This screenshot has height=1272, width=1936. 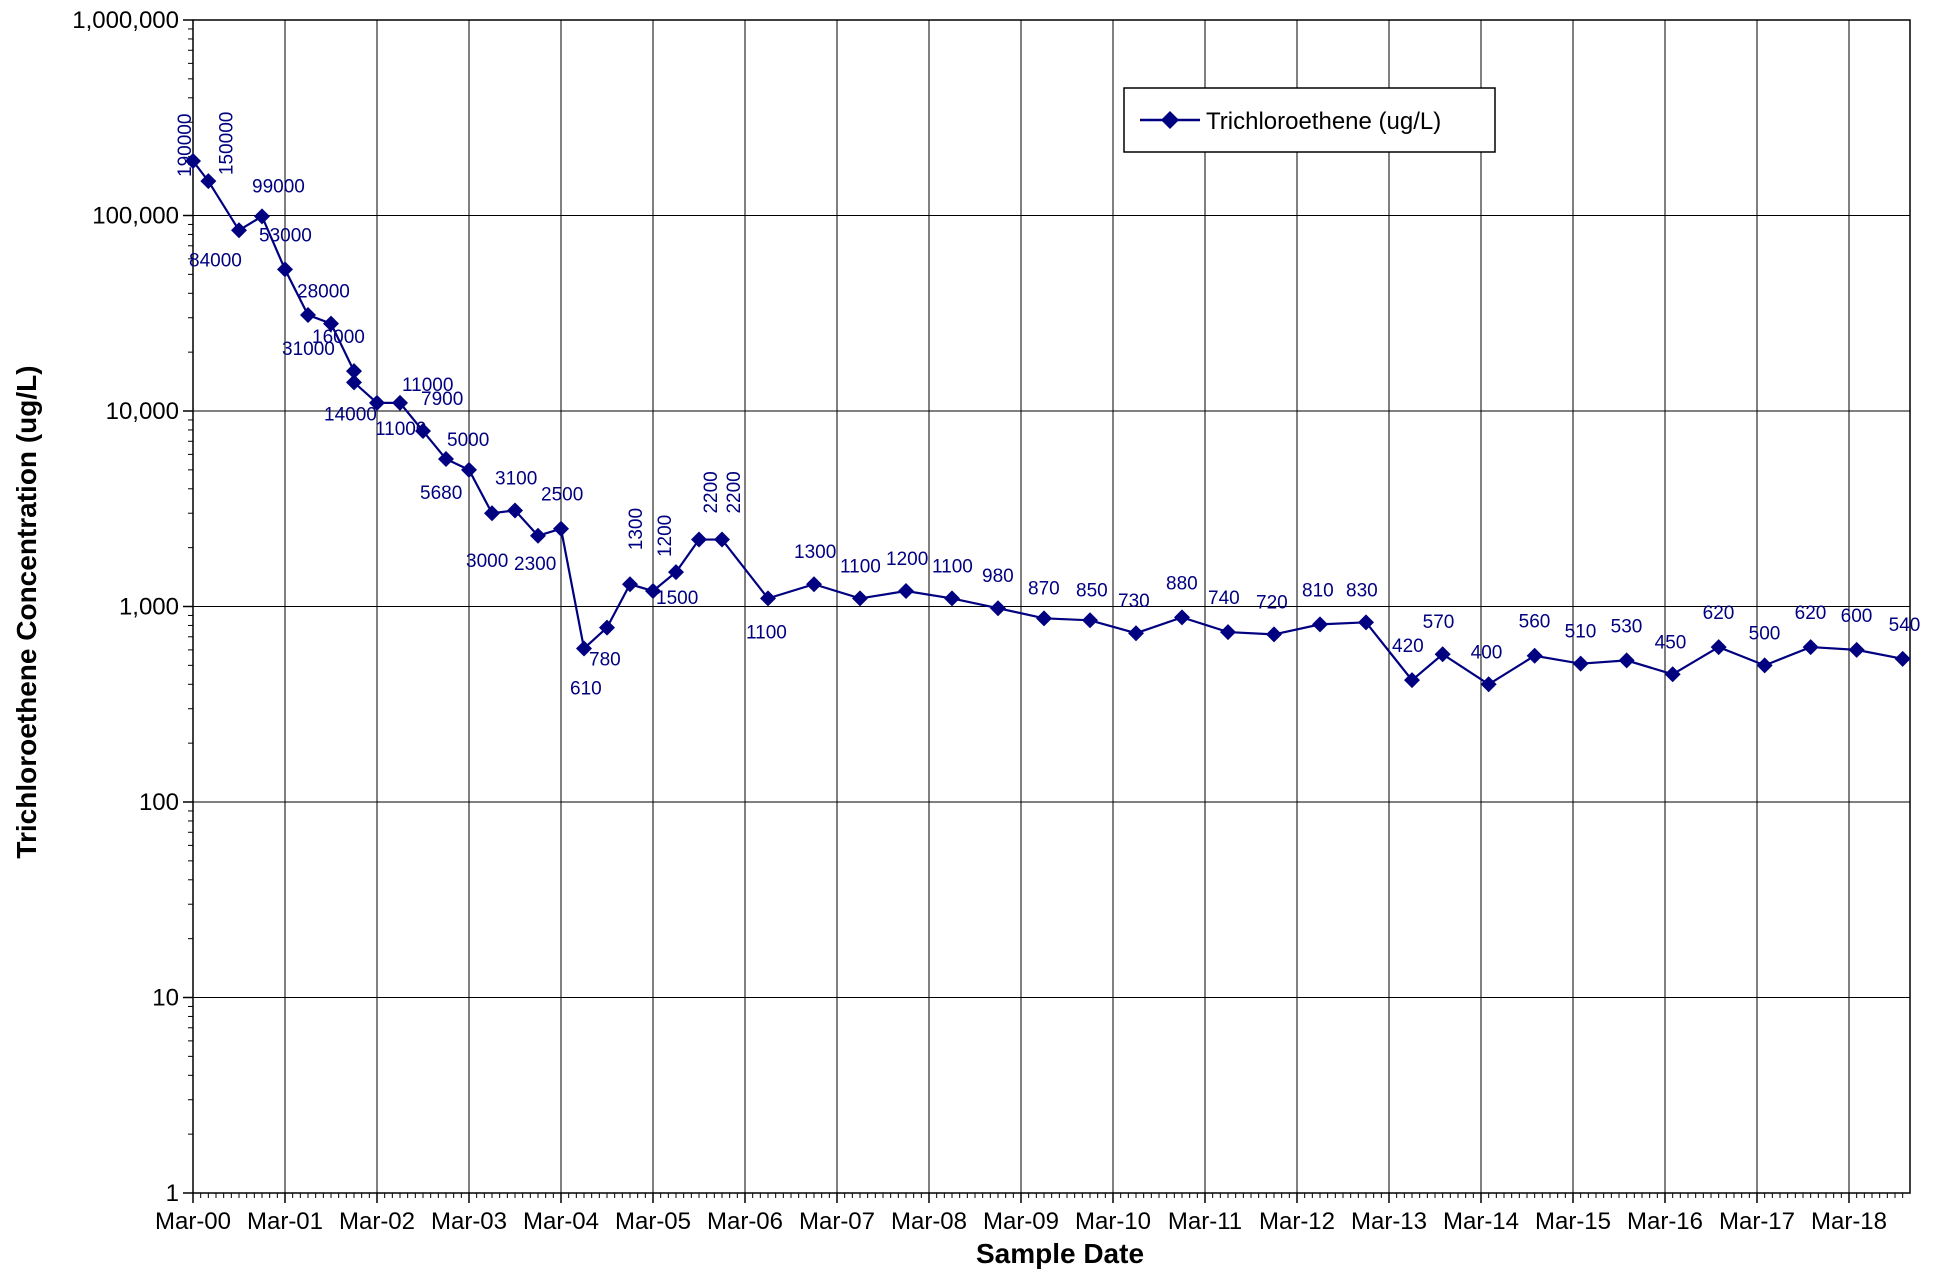 I want to click on data-label: 190000, so click(x=185, y=145).